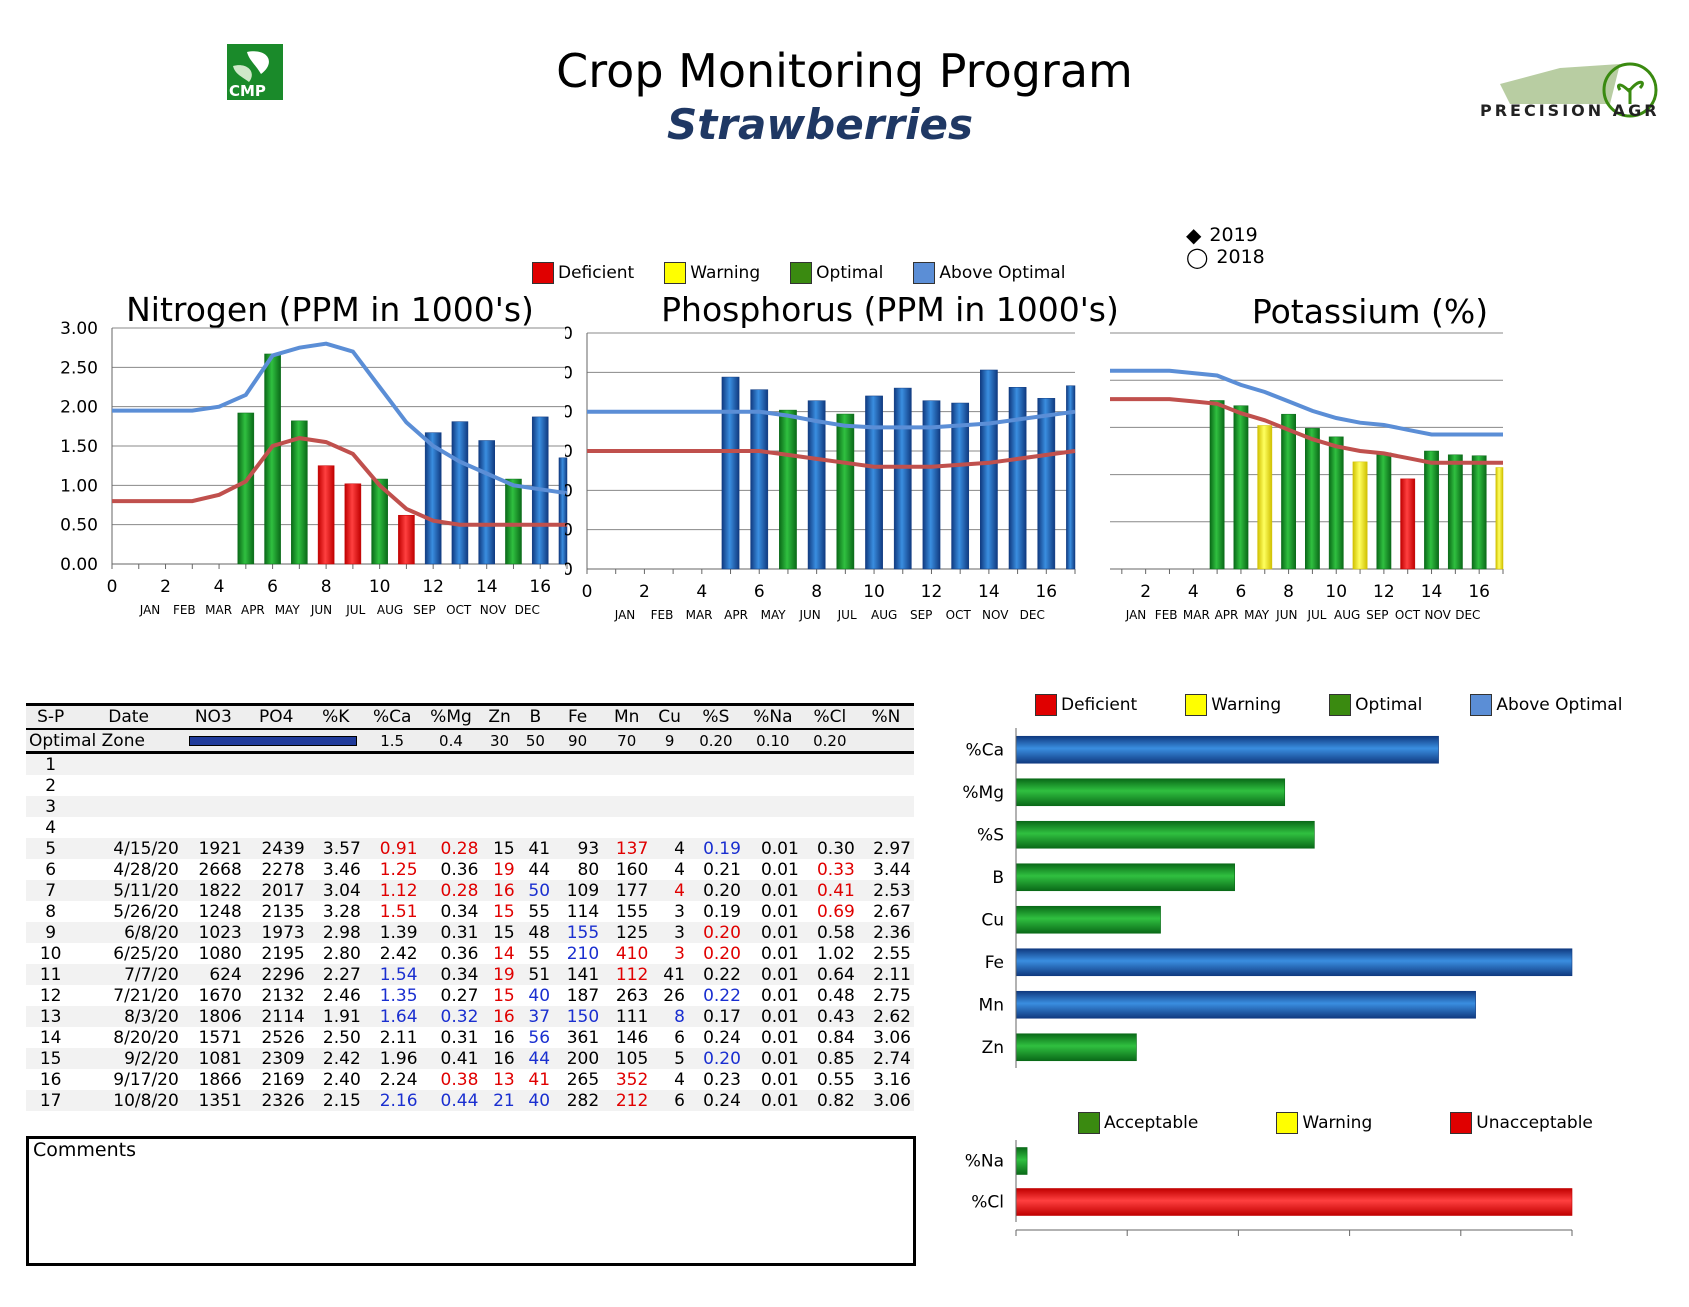 The width and height of the screenshot is (1689, 1307). I want to click on table-cell: 2.97, so click(885, 848).